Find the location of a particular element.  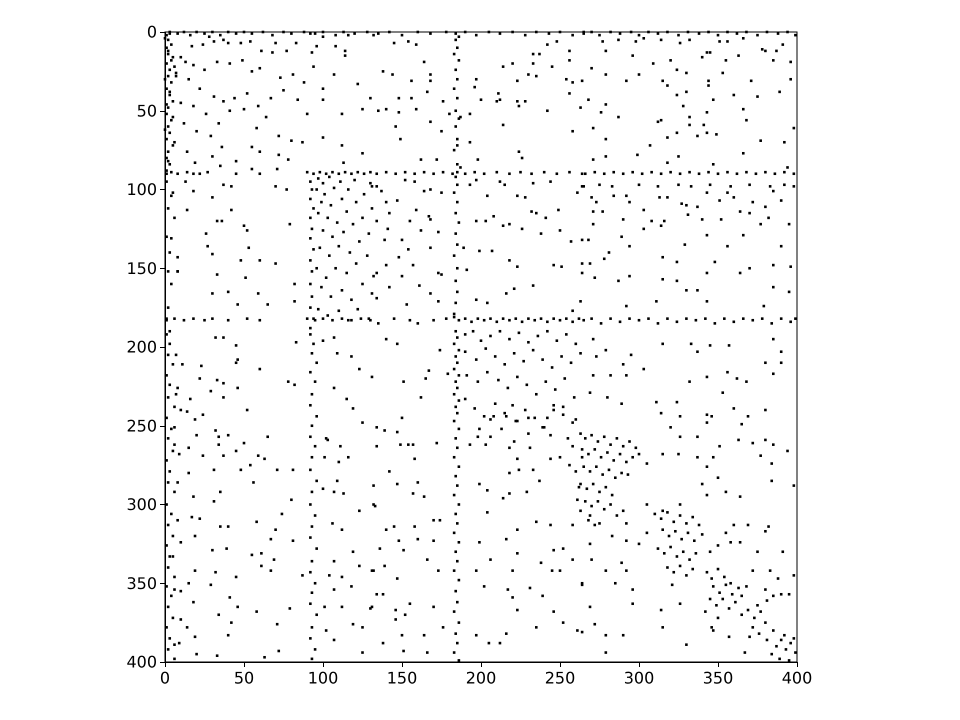

y-tick-label: 350 is located at coordinates (141, 583).